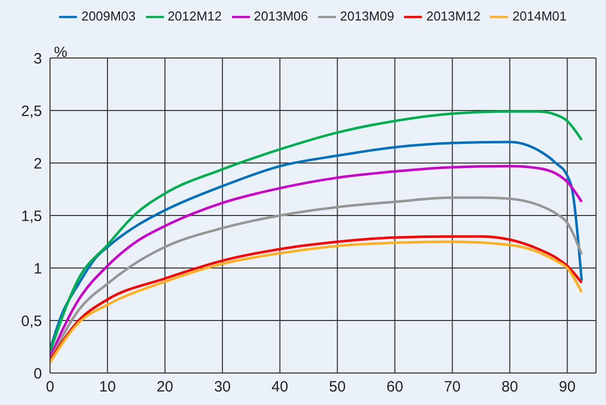 This screenshot has width=606, height=405. What do you see at coordinates (38, 59) in the screenshot?
I see `y-tick-label: 3` at bounding box center [38, 59].